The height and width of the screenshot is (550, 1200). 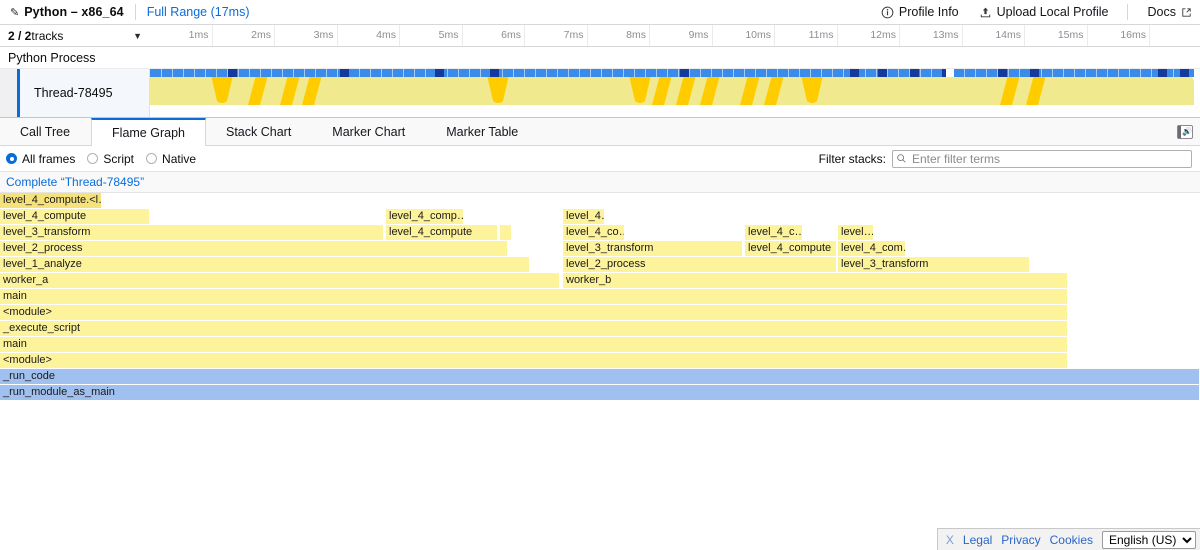 I want to click on flame-frame: worker_a, so click(x=280, y=280).